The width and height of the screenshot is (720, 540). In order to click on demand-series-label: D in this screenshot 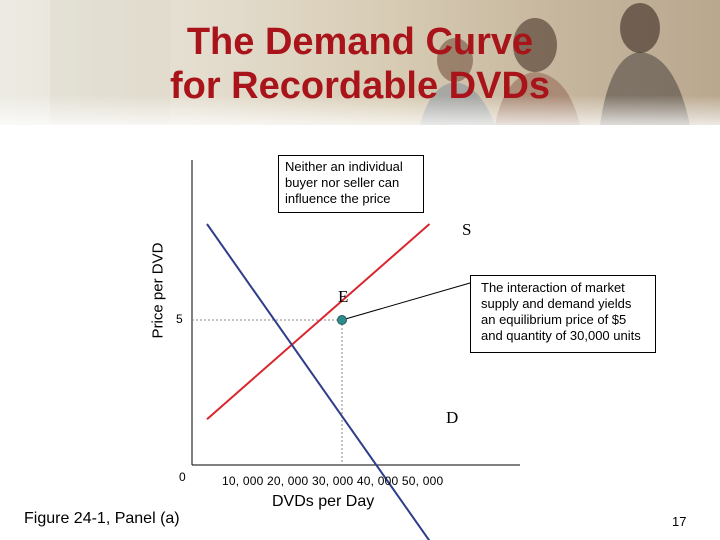, I will do `click(452, 417)`.